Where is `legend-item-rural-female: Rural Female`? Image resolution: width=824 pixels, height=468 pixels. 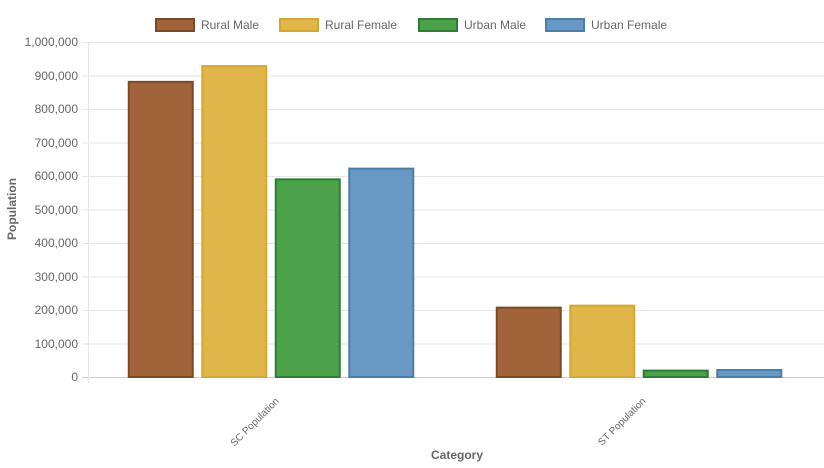 legend-item-rural-female: Rural Female is located at coordinates (338, 25).